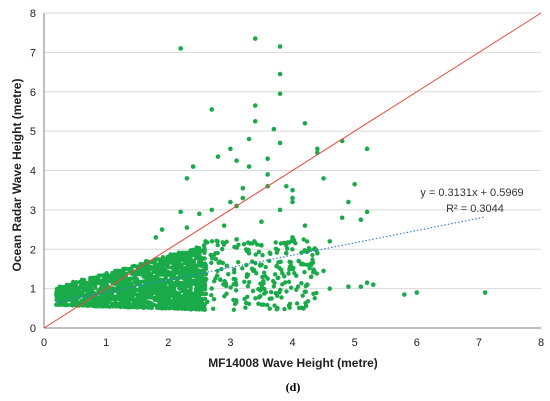 The image size is (550, 401). What do you see at coordinates (33, 53) in the screenshot?
I see `y-tick-label: 7` at bounding box center [33, 53].